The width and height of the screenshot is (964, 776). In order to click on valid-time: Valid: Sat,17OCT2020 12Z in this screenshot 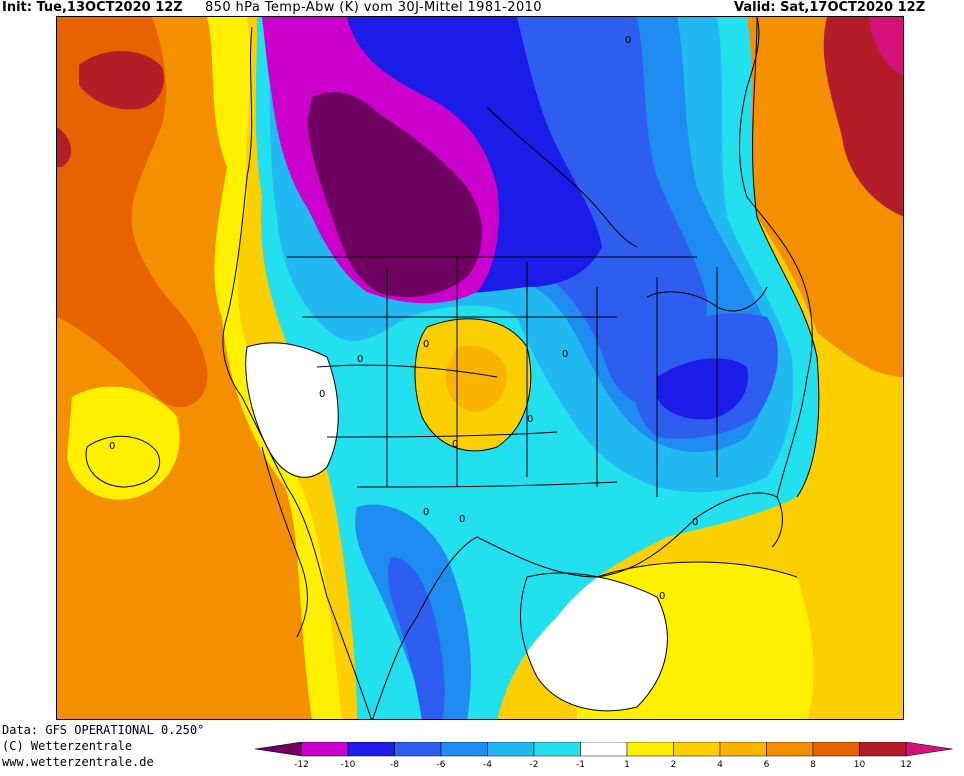, I will do `click(830, 7)`.